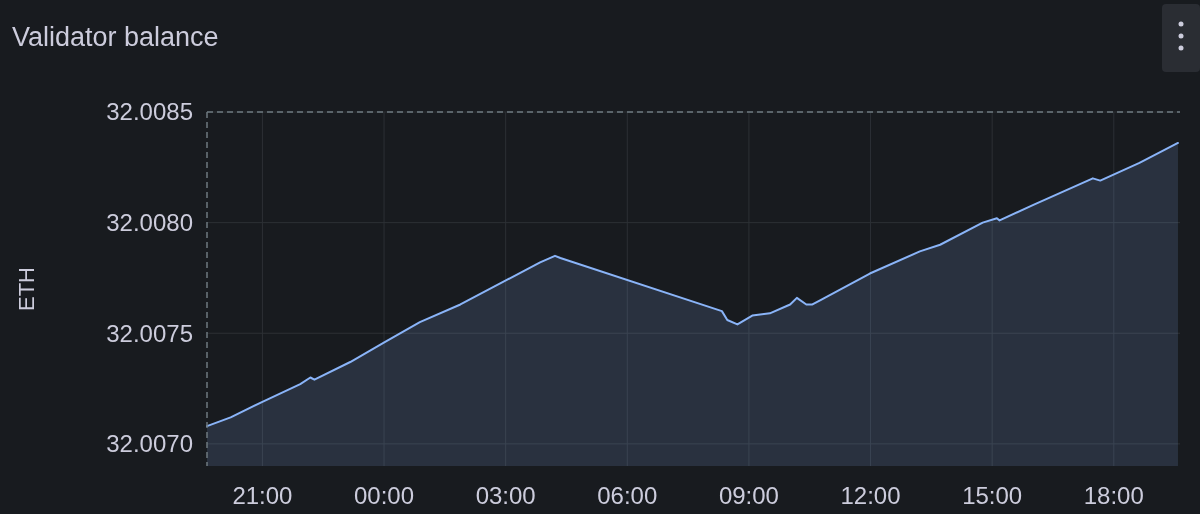 This screenshot has height=514, width=1200. Describe the element at coordinates (384, 495) in the screenshot. I see `x-tick-label: 00:00` at that location.